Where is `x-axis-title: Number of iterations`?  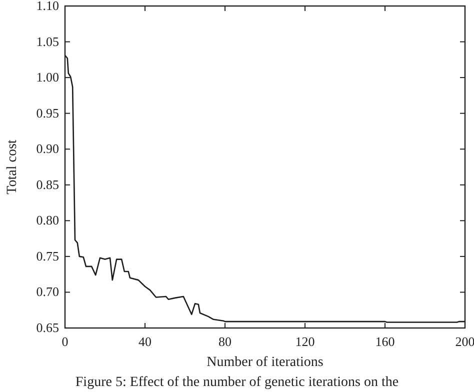
x-axis-title: Number of iterations is located at coordinates (265, 362).